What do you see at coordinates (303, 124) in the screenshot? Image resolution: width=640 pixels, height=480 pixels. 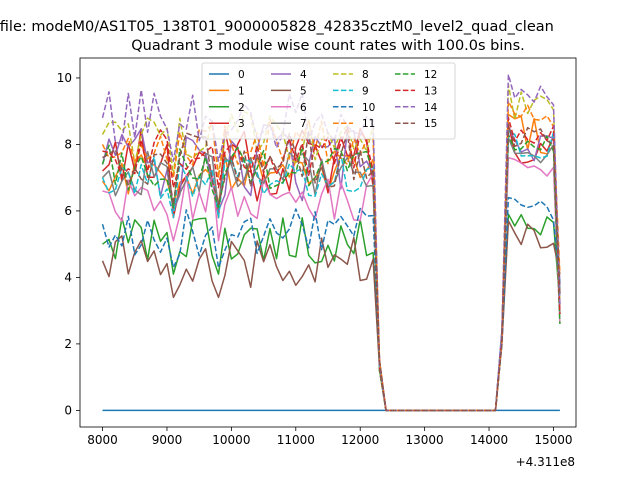 I see `legend-label-7: 7` at bounding box center [303, 124].